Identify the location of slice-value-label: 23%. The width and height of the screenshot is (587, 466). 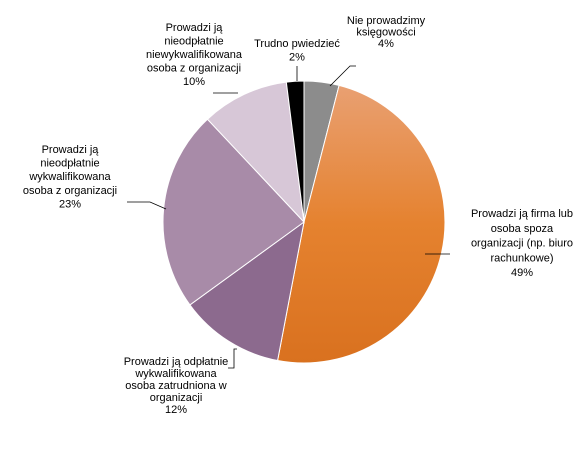
(70, 204).